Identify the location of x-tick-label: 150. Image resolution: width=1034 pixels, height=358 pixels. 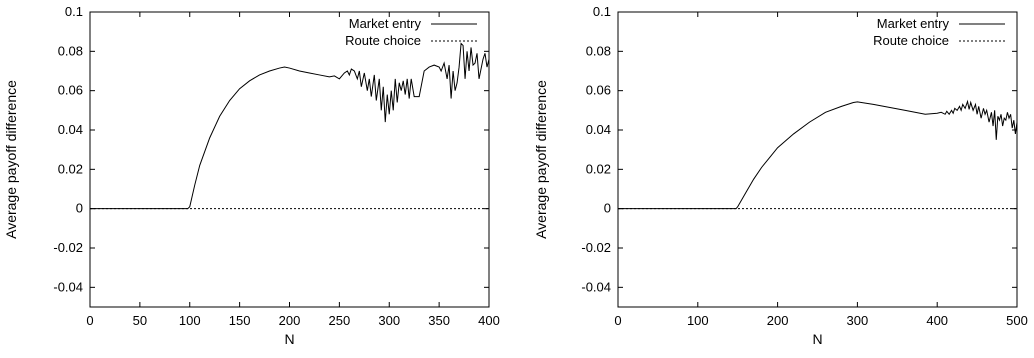
(240, 320).